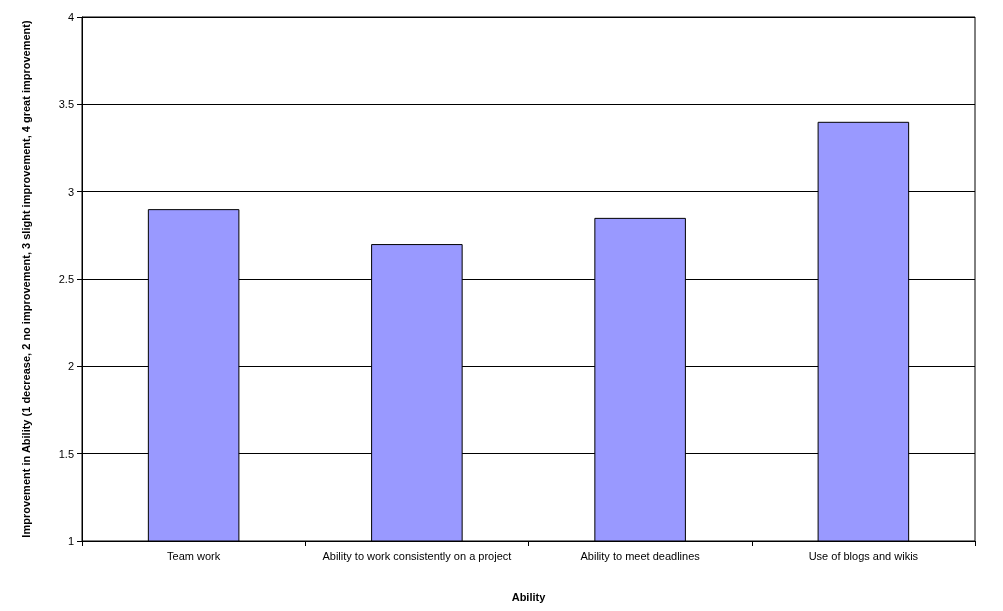 The image size is (1003, 611). I want to click on x-axis-title: Ability, so click(529, 596).